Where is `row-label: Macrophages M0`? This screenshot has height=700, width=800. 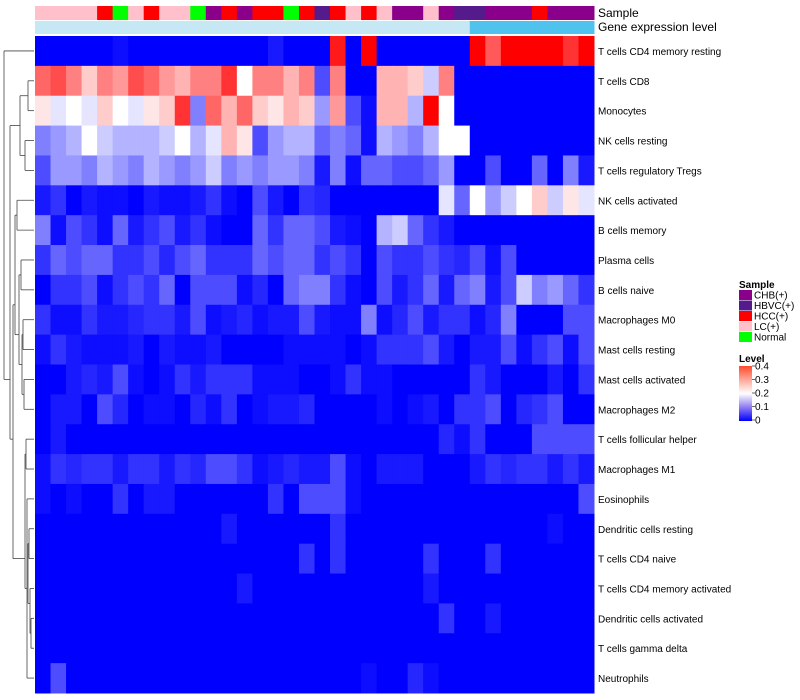 row-label: Macrophages M0 is located at coordinates (637, 321).